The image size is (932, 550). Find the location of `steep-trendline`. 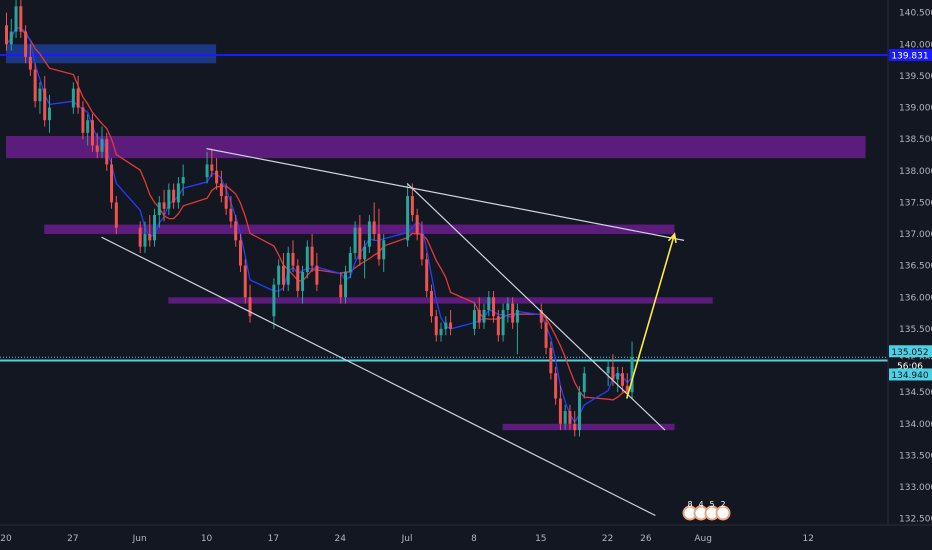

steep-trendline is located at coordinates (536, 307).